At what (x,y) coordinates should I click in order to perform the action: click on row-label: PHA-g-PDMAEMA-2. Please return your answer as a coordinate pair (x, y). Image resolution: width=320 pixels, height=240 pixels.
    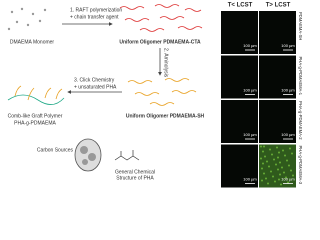
    Looking at the image, I should click on (300, 120).